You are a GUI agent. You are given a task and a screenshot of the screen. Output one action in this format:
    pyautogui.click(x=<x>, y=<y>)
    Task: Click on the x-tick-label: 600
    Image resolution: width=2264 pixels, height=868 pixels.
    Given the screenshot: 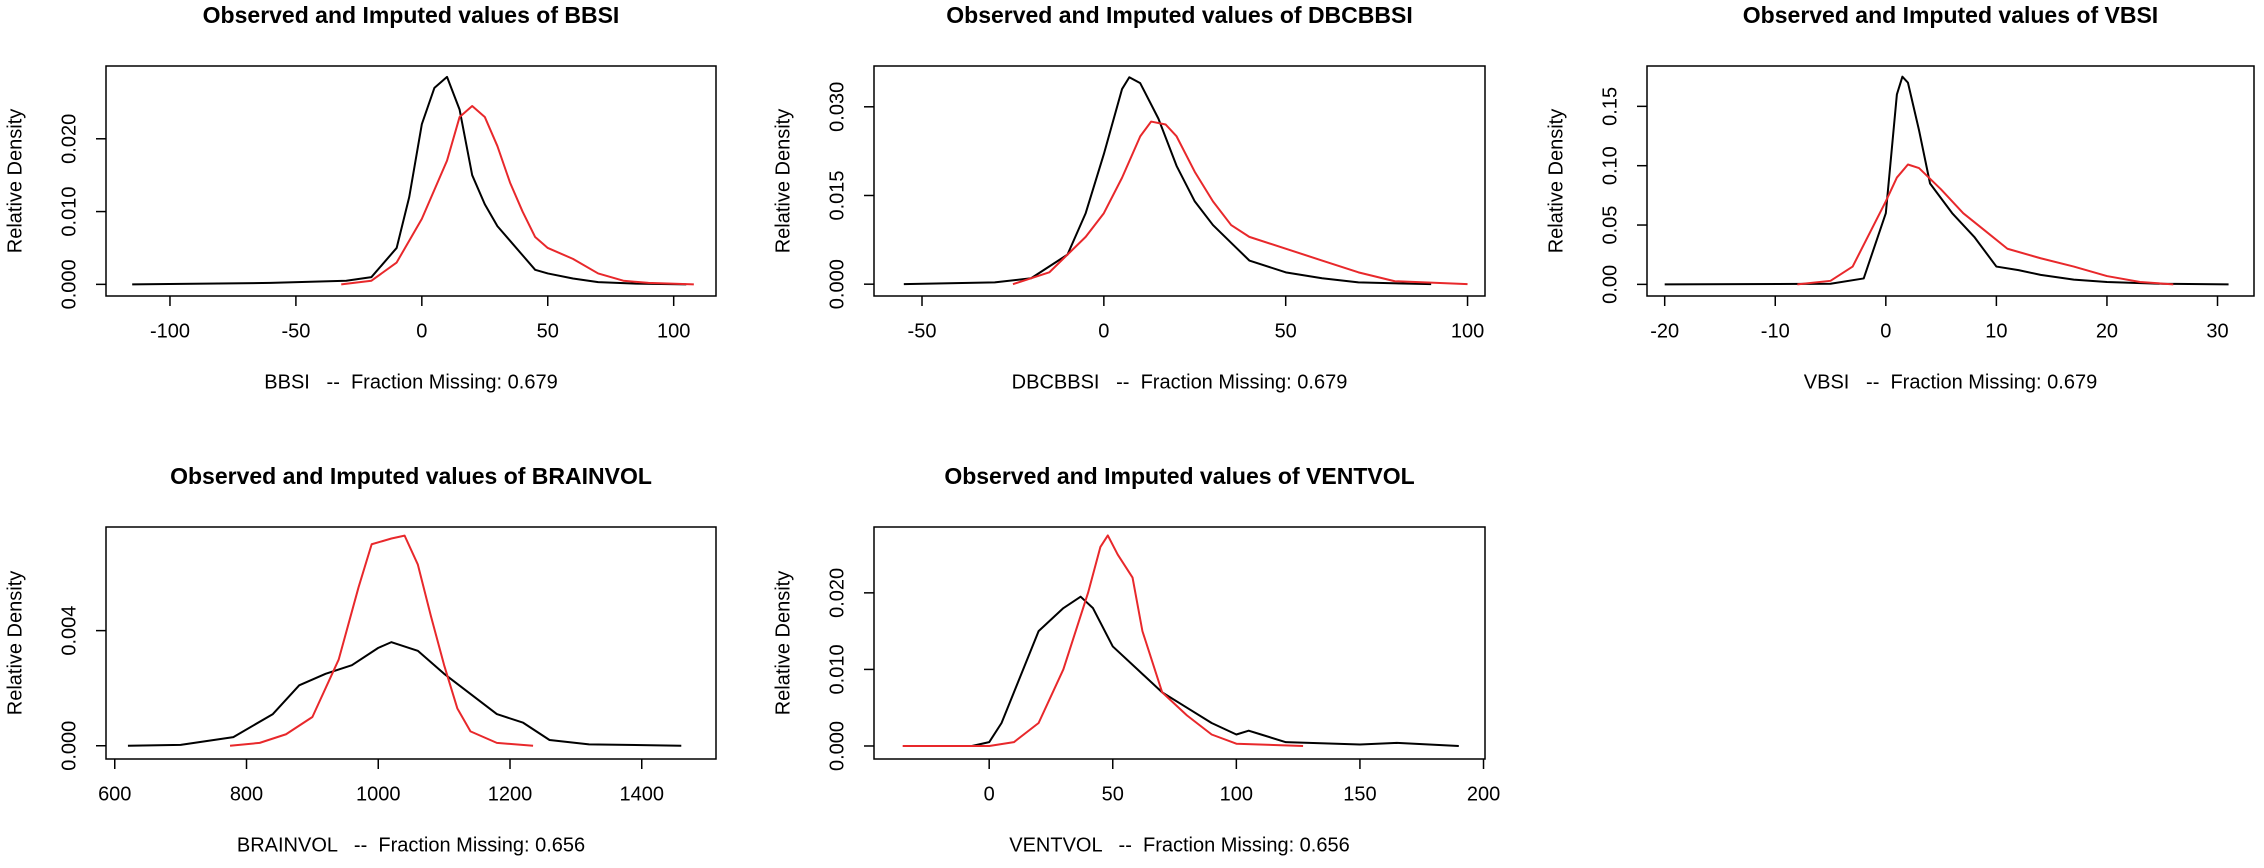 What is the action you would take?
    pyautogui.click(x=114, y=794)
    